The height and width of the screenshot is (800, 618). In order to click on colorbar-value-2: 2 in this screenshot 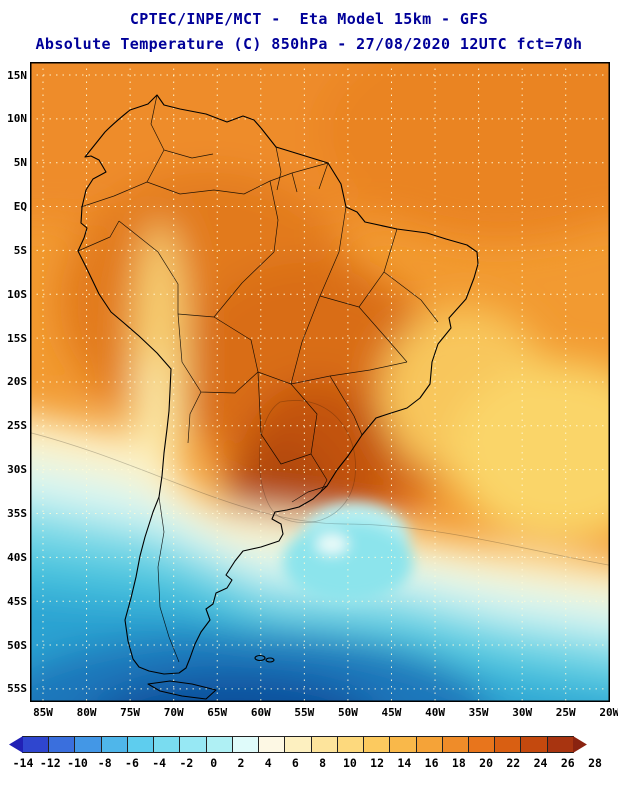, I will do `click(241, 763)`.